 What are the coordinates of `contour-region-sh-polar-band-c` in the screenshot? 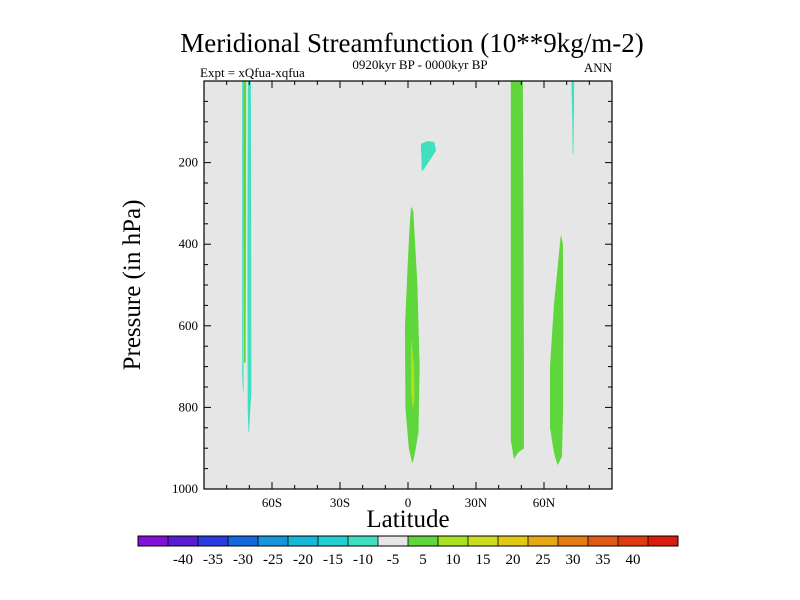 It's located at (243, 236).